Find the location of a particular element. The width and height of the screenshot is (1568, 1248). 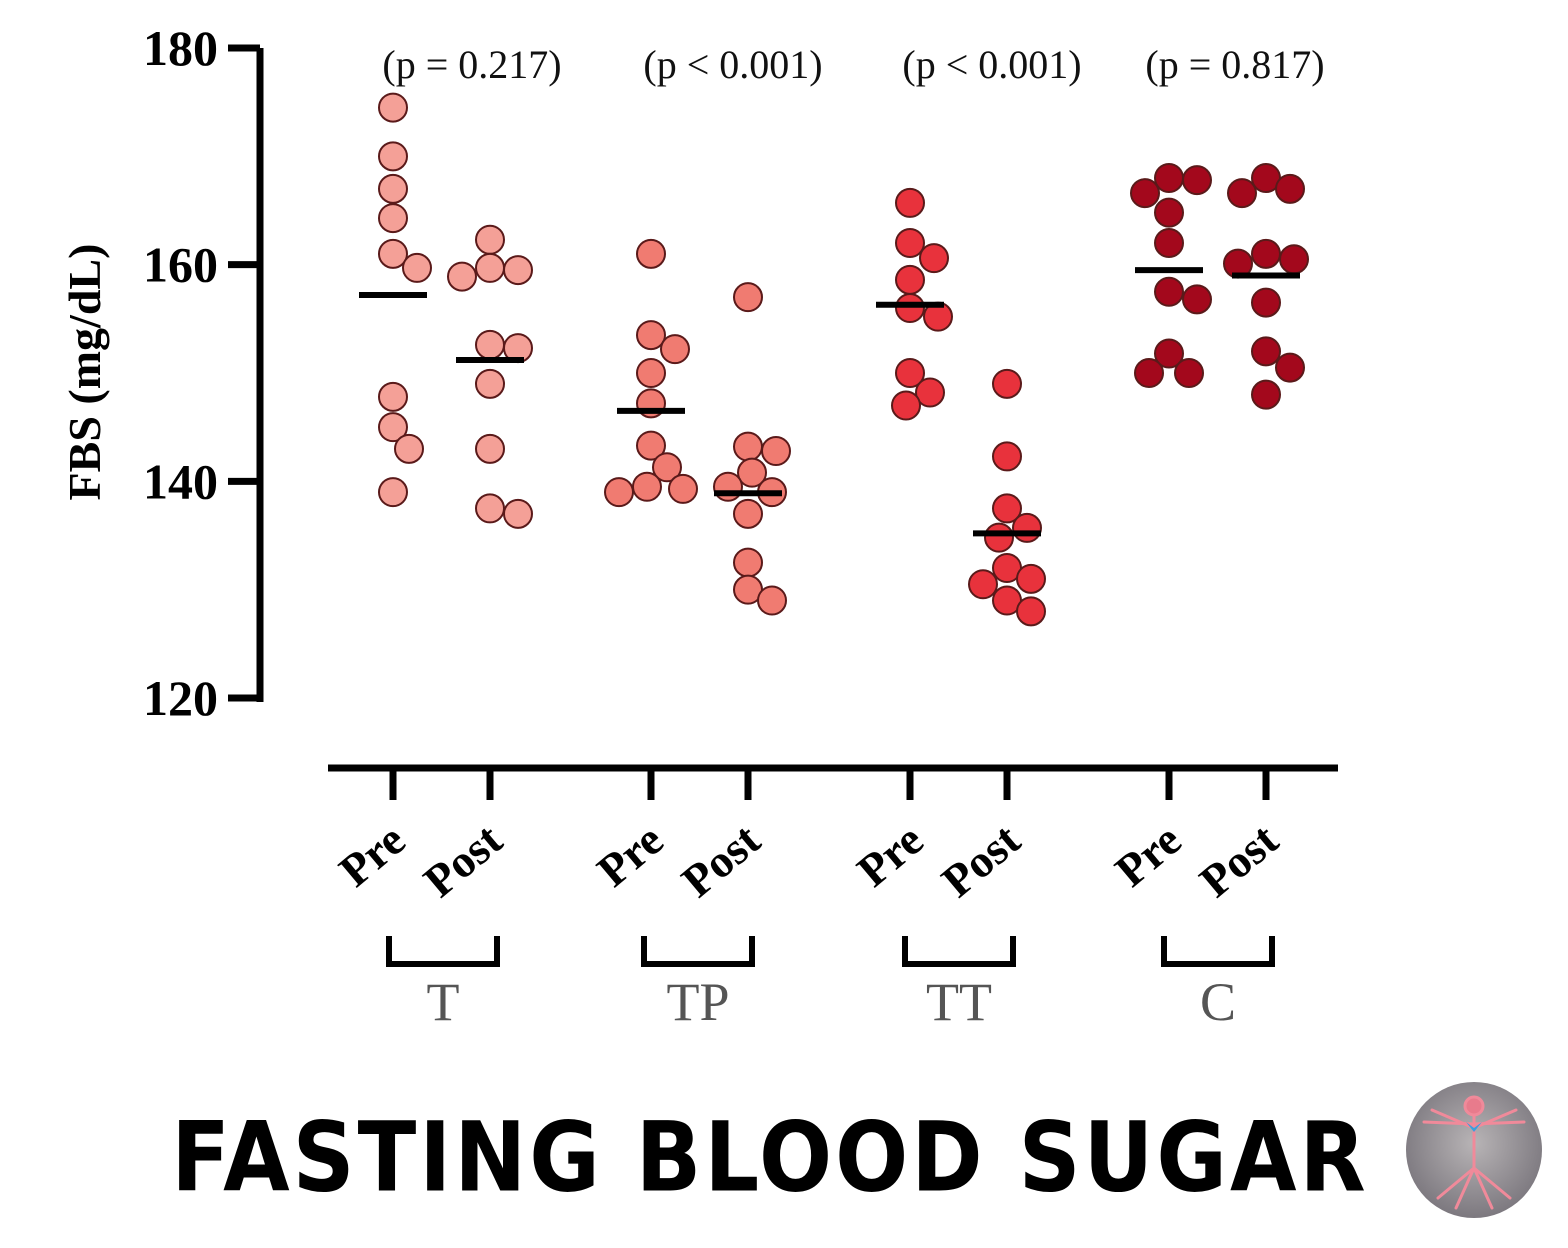

page-title: FASTING BLOOD SUGAR is located at coordinates (770, 1158).